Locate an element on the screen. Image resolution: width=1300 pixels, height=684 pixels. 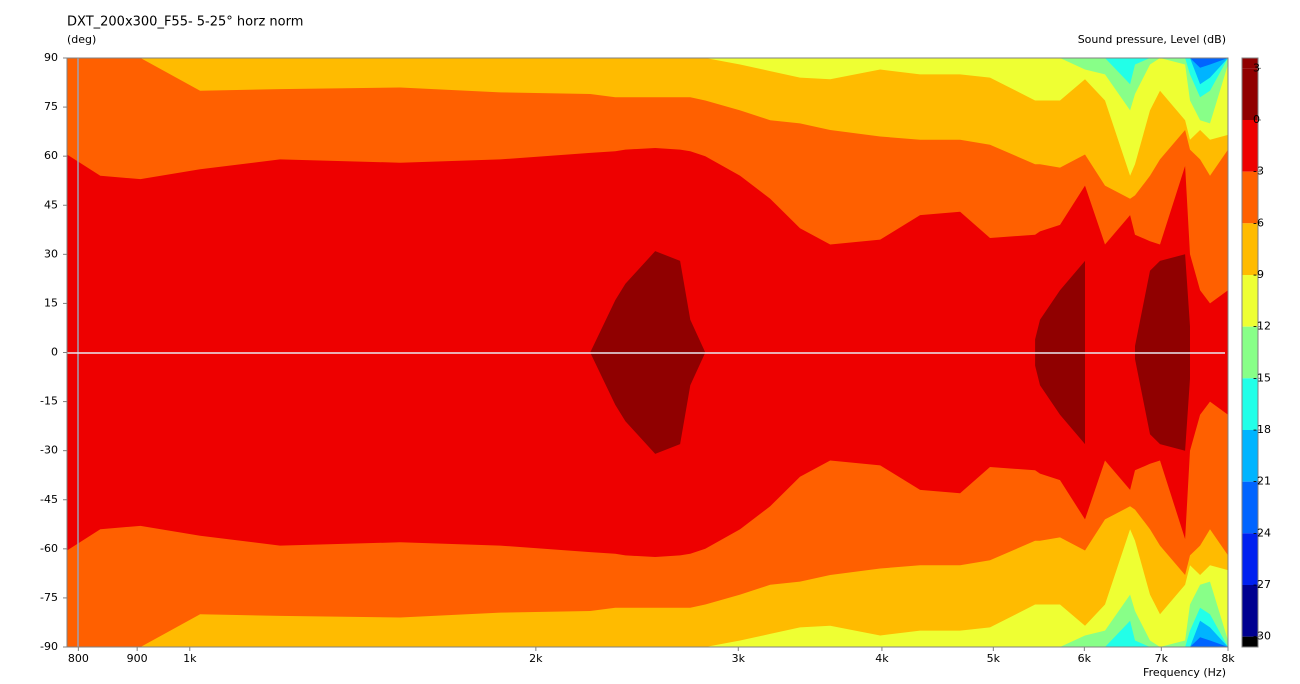
colorbar-tick-label: 3 is located at coordinates (1256, 67).